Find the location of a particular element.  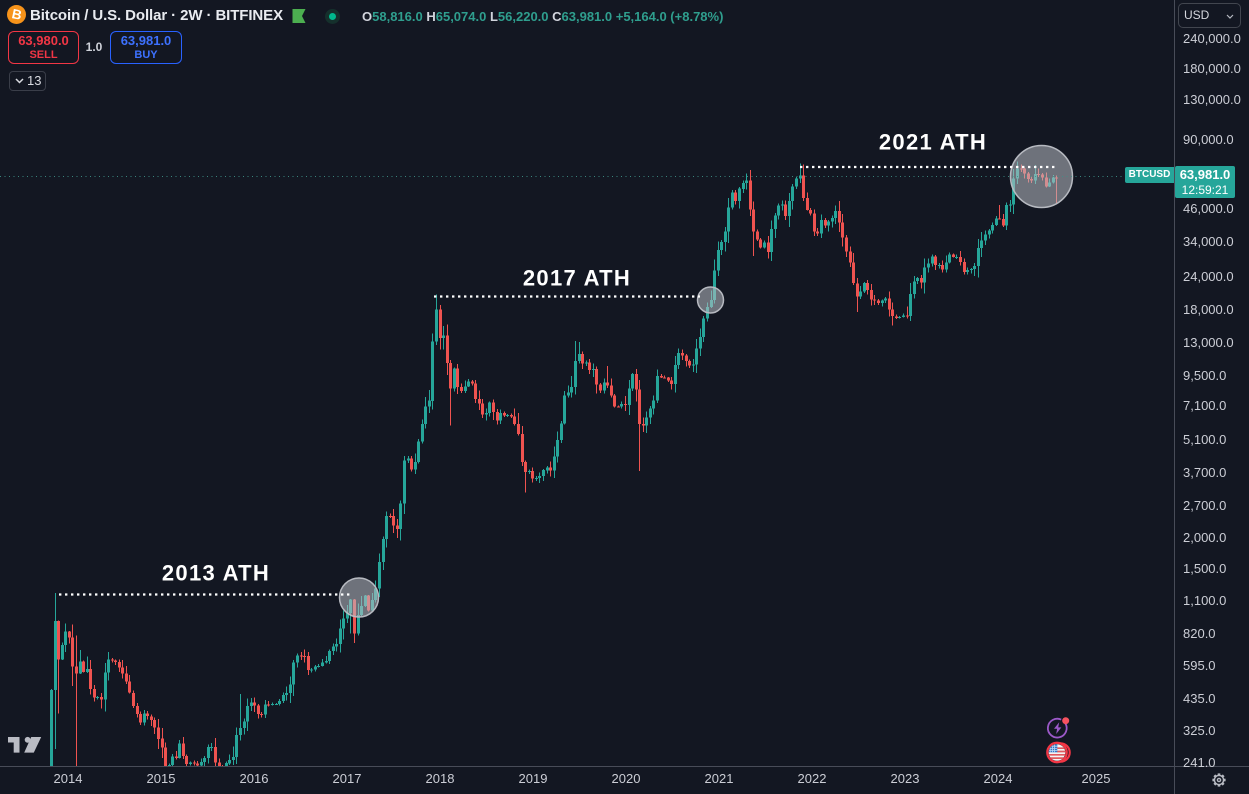

svg-text: 2021 ATH is located at coordinates (933, 142).